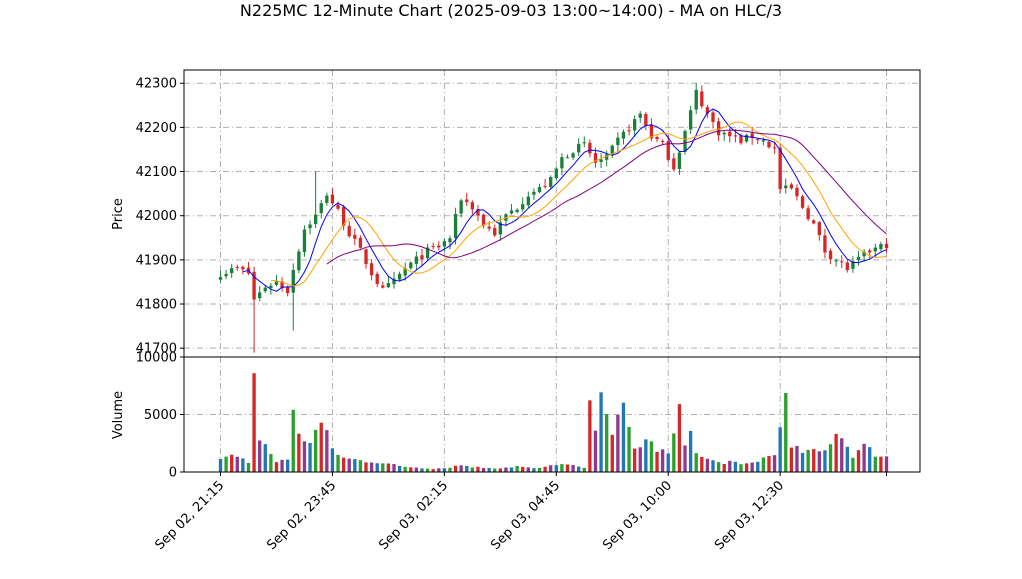  Describe the element at coordinates (156, 358) in the screenshot. I see `volume-ytick-label: 10000` at that location.